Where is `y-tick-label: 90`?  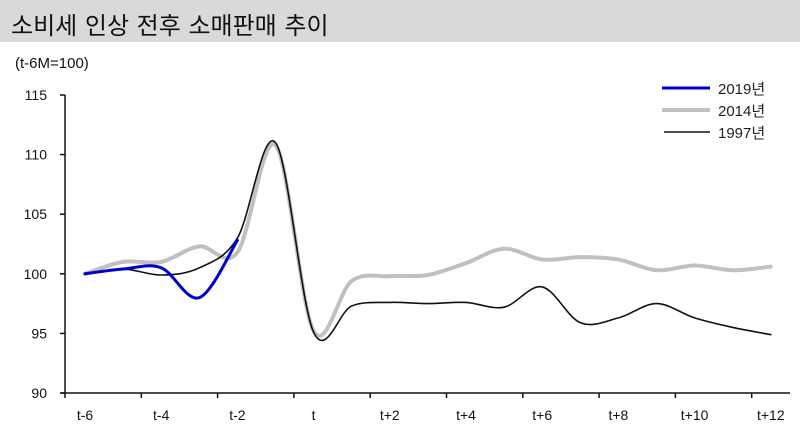
y-tick-label: 90 is located at coordinates (39, 393).